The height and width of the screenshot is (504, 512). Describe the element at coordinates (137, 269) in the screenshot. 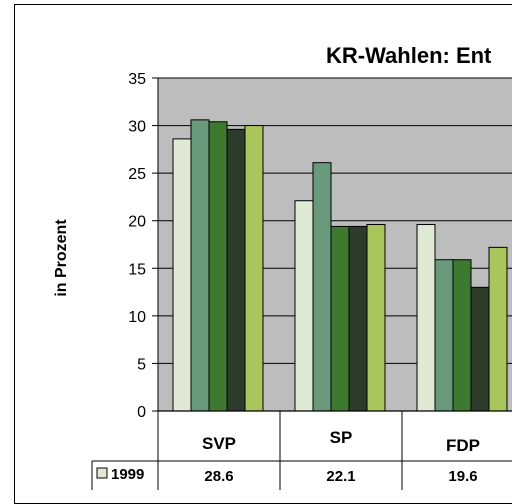

I see `y-tick-label: 15` at that location.